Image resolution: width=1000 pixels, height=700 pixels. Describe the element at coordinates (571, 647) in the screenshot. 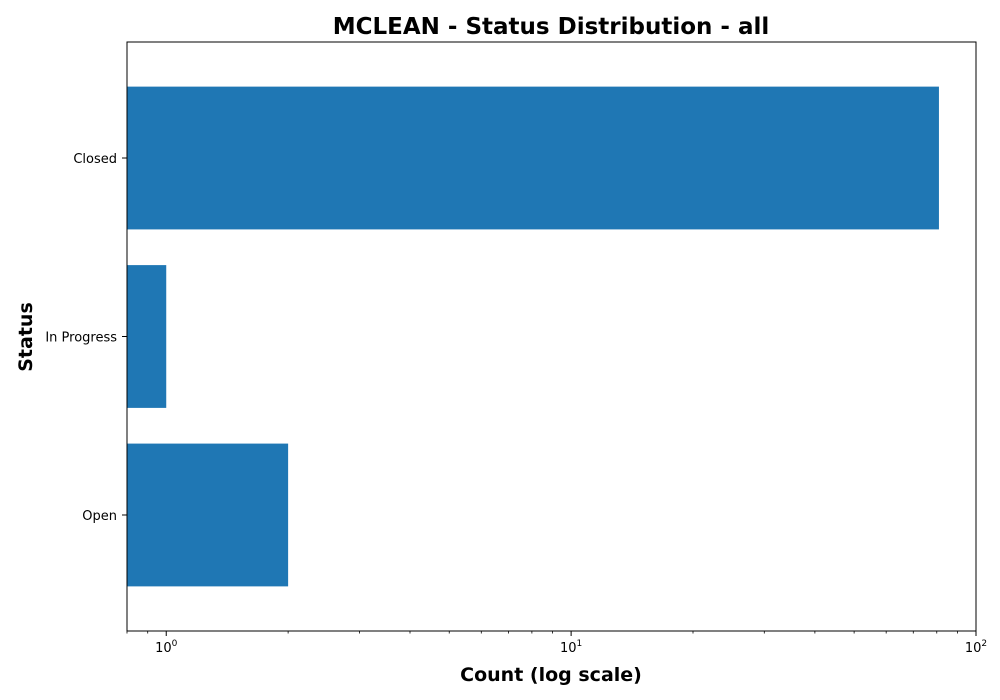

I see `x-tick-label-1: 10¹` at that location.